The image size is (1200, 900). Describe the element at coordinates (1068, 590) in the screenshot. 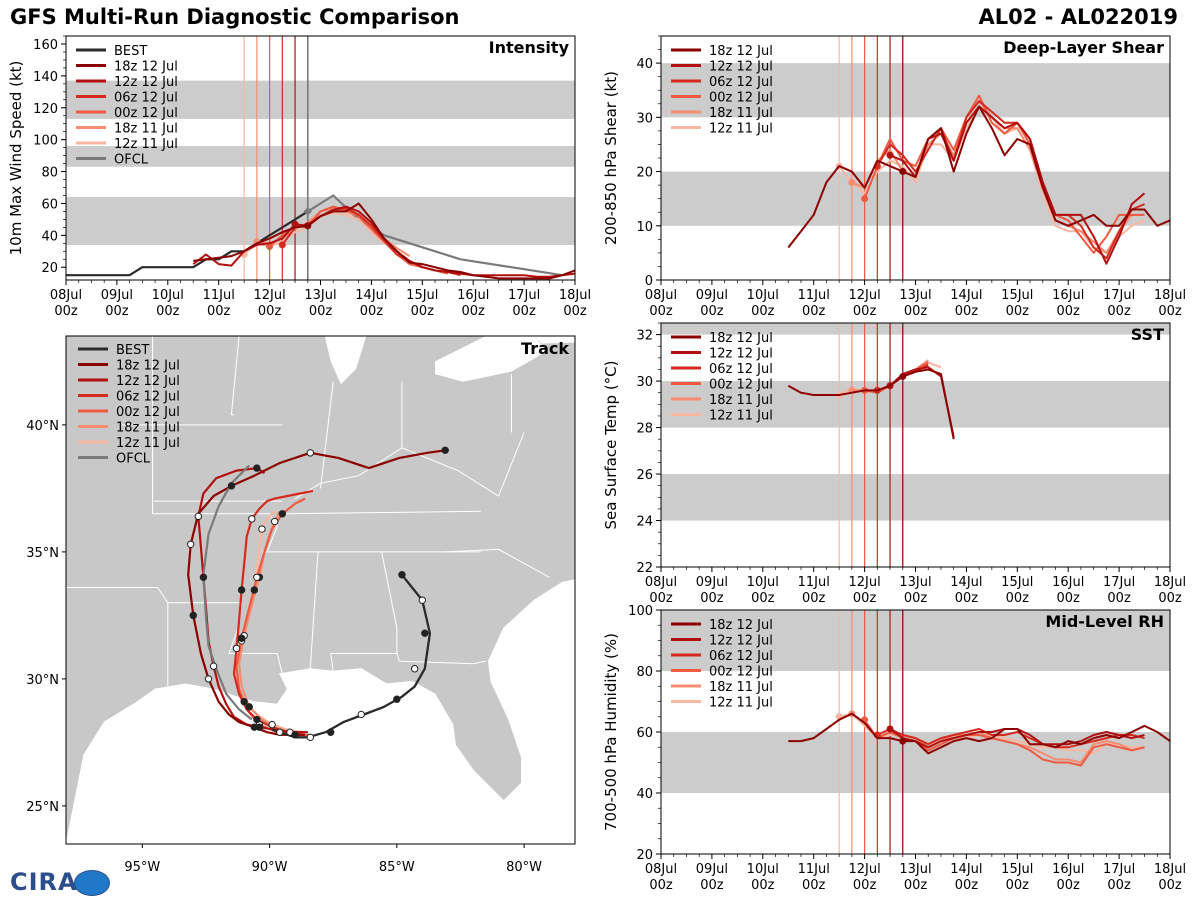

I see `sst-xtick-label: 16Jul 00z` at that location.